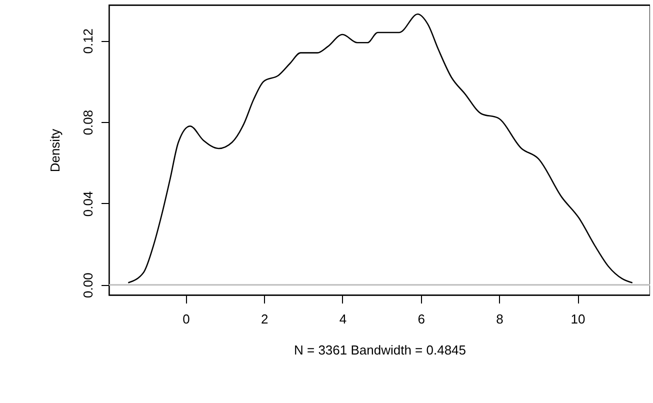 The height and width of the screenshot is (403, 653). What do you see at coordinates (88, 285) in the screenshot?
I see `y-tick-label: 0.00` at bounding box center [88, 285].